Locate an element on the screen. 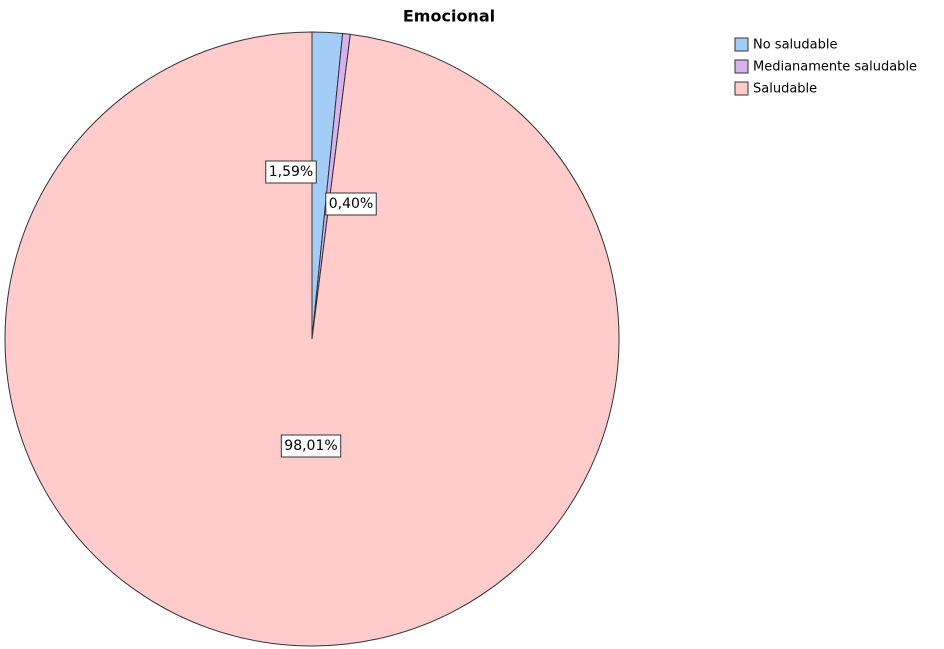 This screenshot has height=649, width=944. data-label: 1,59% is located at coordinates (291, 172).